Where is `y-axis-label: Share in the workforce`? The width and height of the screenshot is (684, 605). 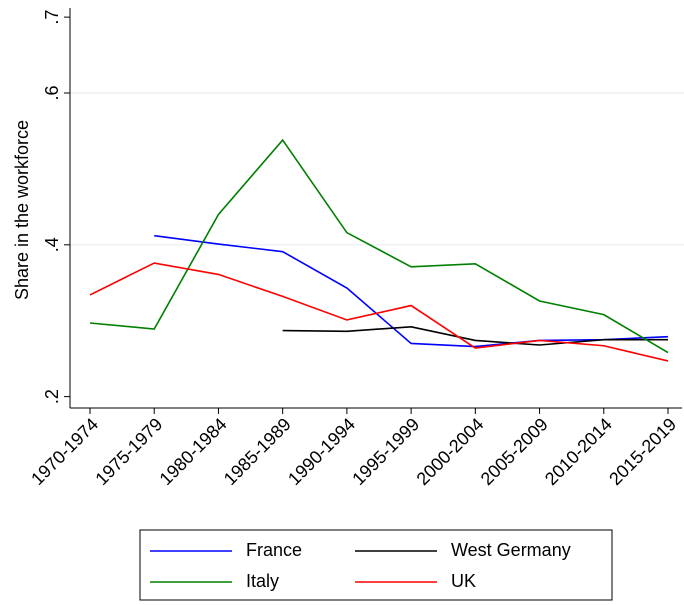 y-axis-label: Share in the workforce is located at coordinates (22, 210).